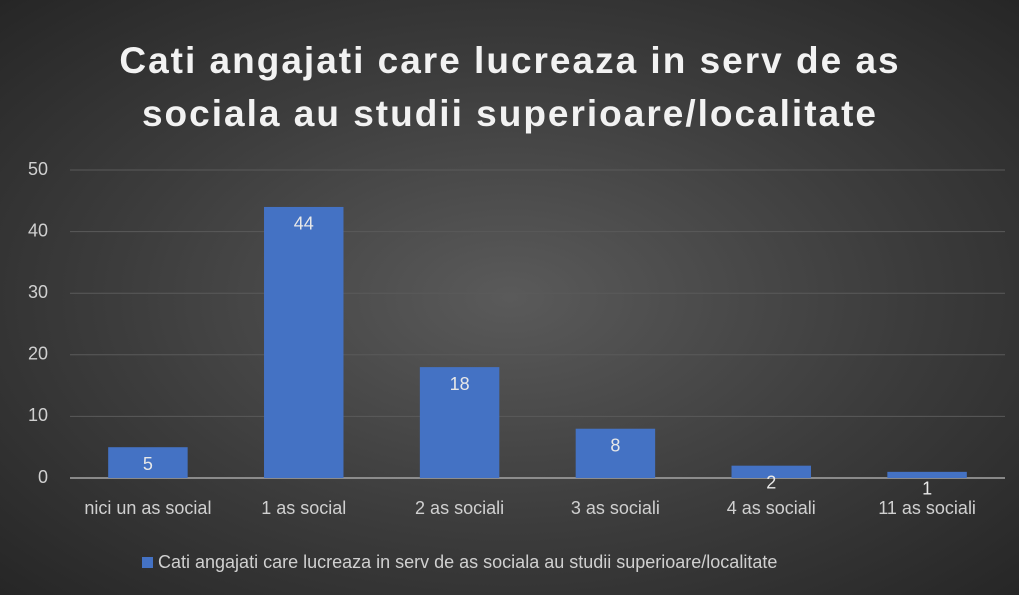 This screenshot has height=595, width=1019. What do you see at coordinates (460, 384) in the screenshot?
I see `data-label: 18` at bounding box center [460, 384].